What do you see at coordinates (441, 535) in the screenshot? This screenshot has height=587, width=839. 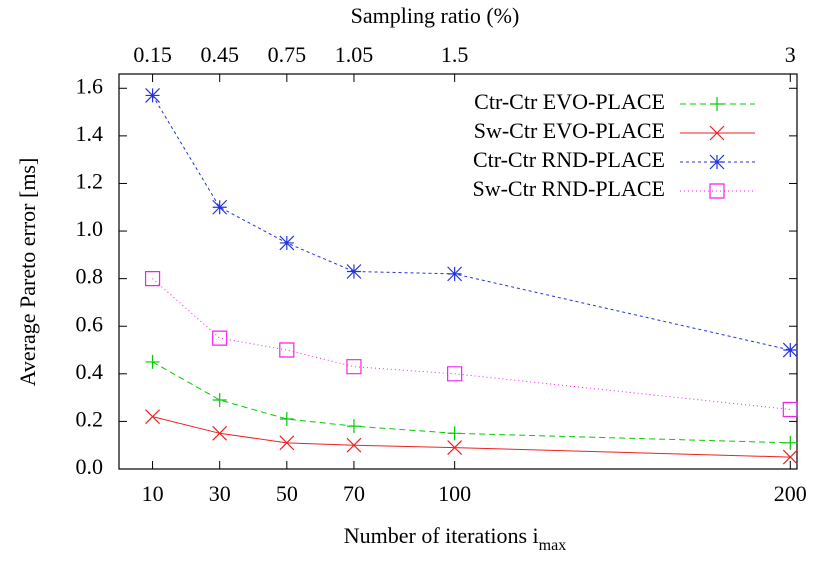 I see `x-axis-title-main: Number of iterations i` at bounding box center [441, 535].